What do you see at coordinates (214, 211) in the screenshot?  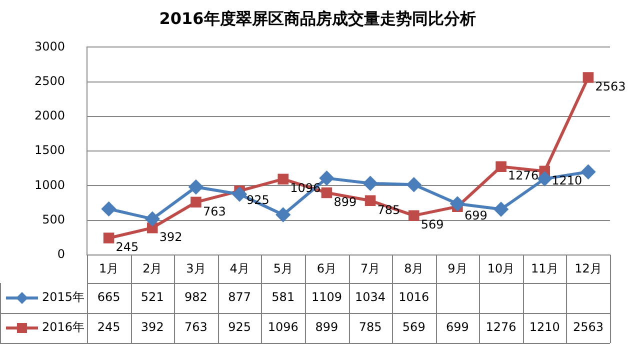 I see `text: 763` at bounding box center [214, 211].